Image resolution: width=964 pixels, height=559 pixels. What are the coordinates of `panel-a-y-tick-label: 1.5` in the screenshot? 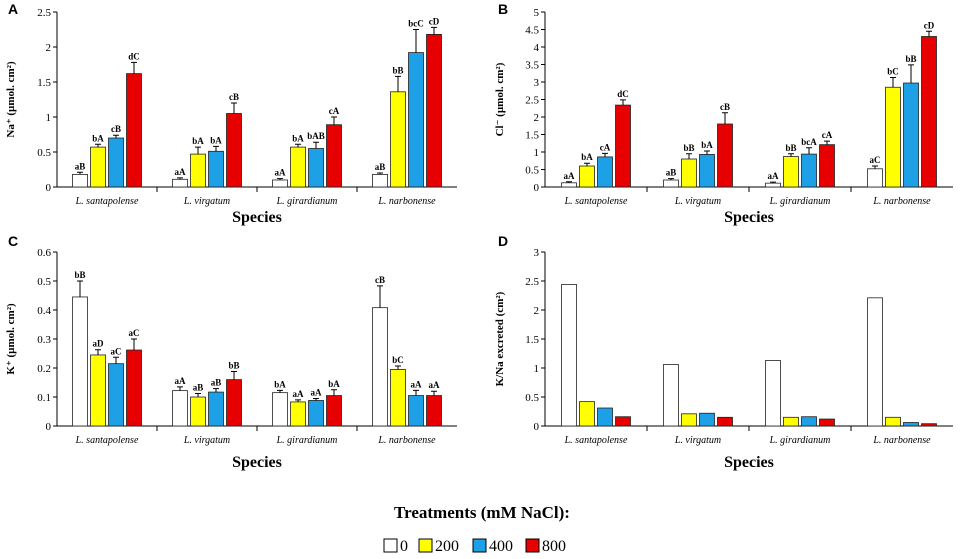 It's located at (44, 83).